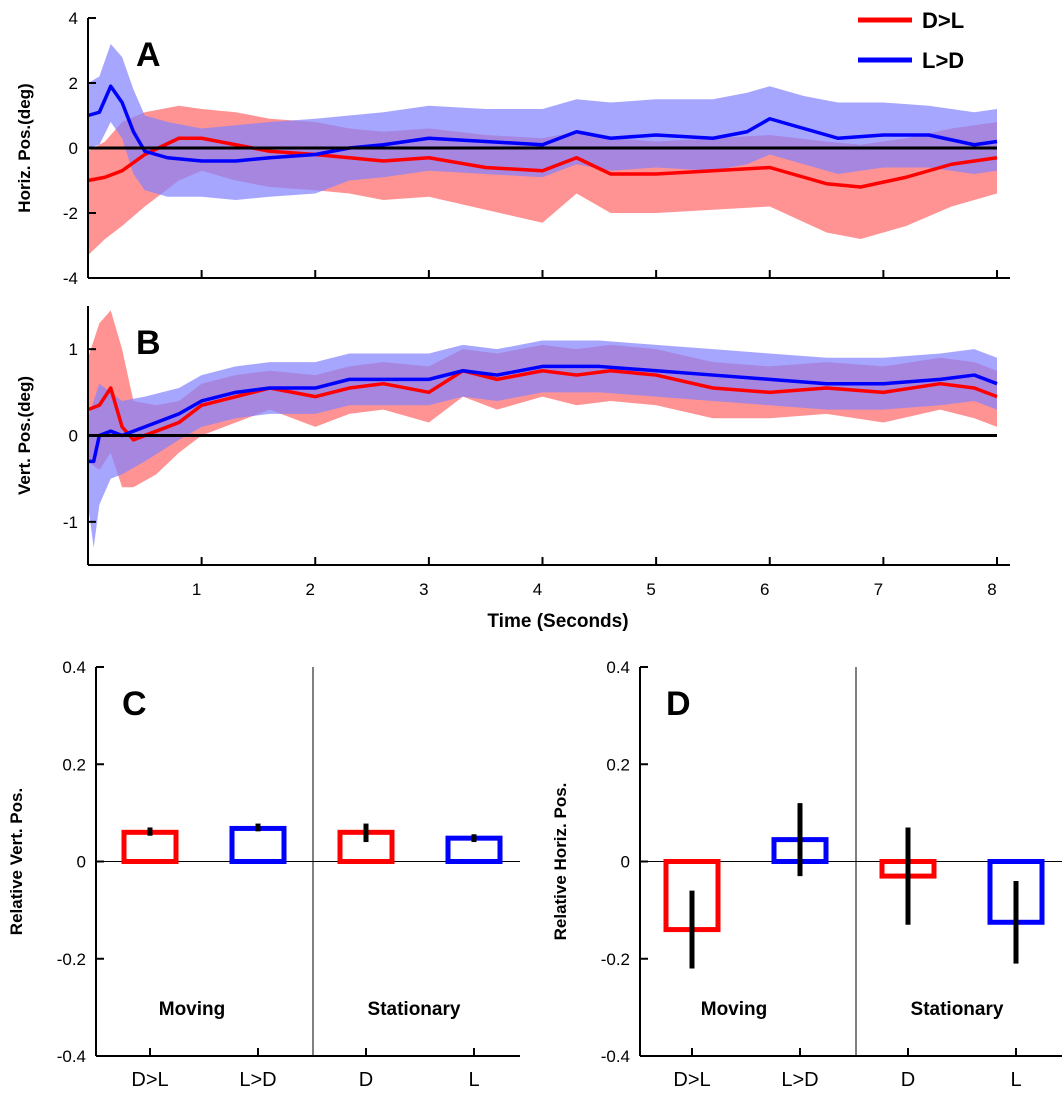  I want to click on x-tick-label: 2, so click(310, 589).